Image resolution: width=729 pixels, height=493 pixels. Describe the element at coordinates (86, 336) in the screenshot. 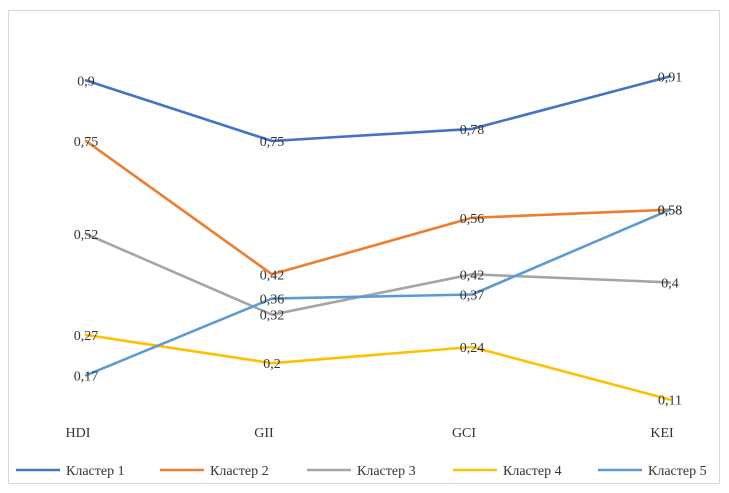

I see `data-label-s4-hdi: 0,27` at that location.